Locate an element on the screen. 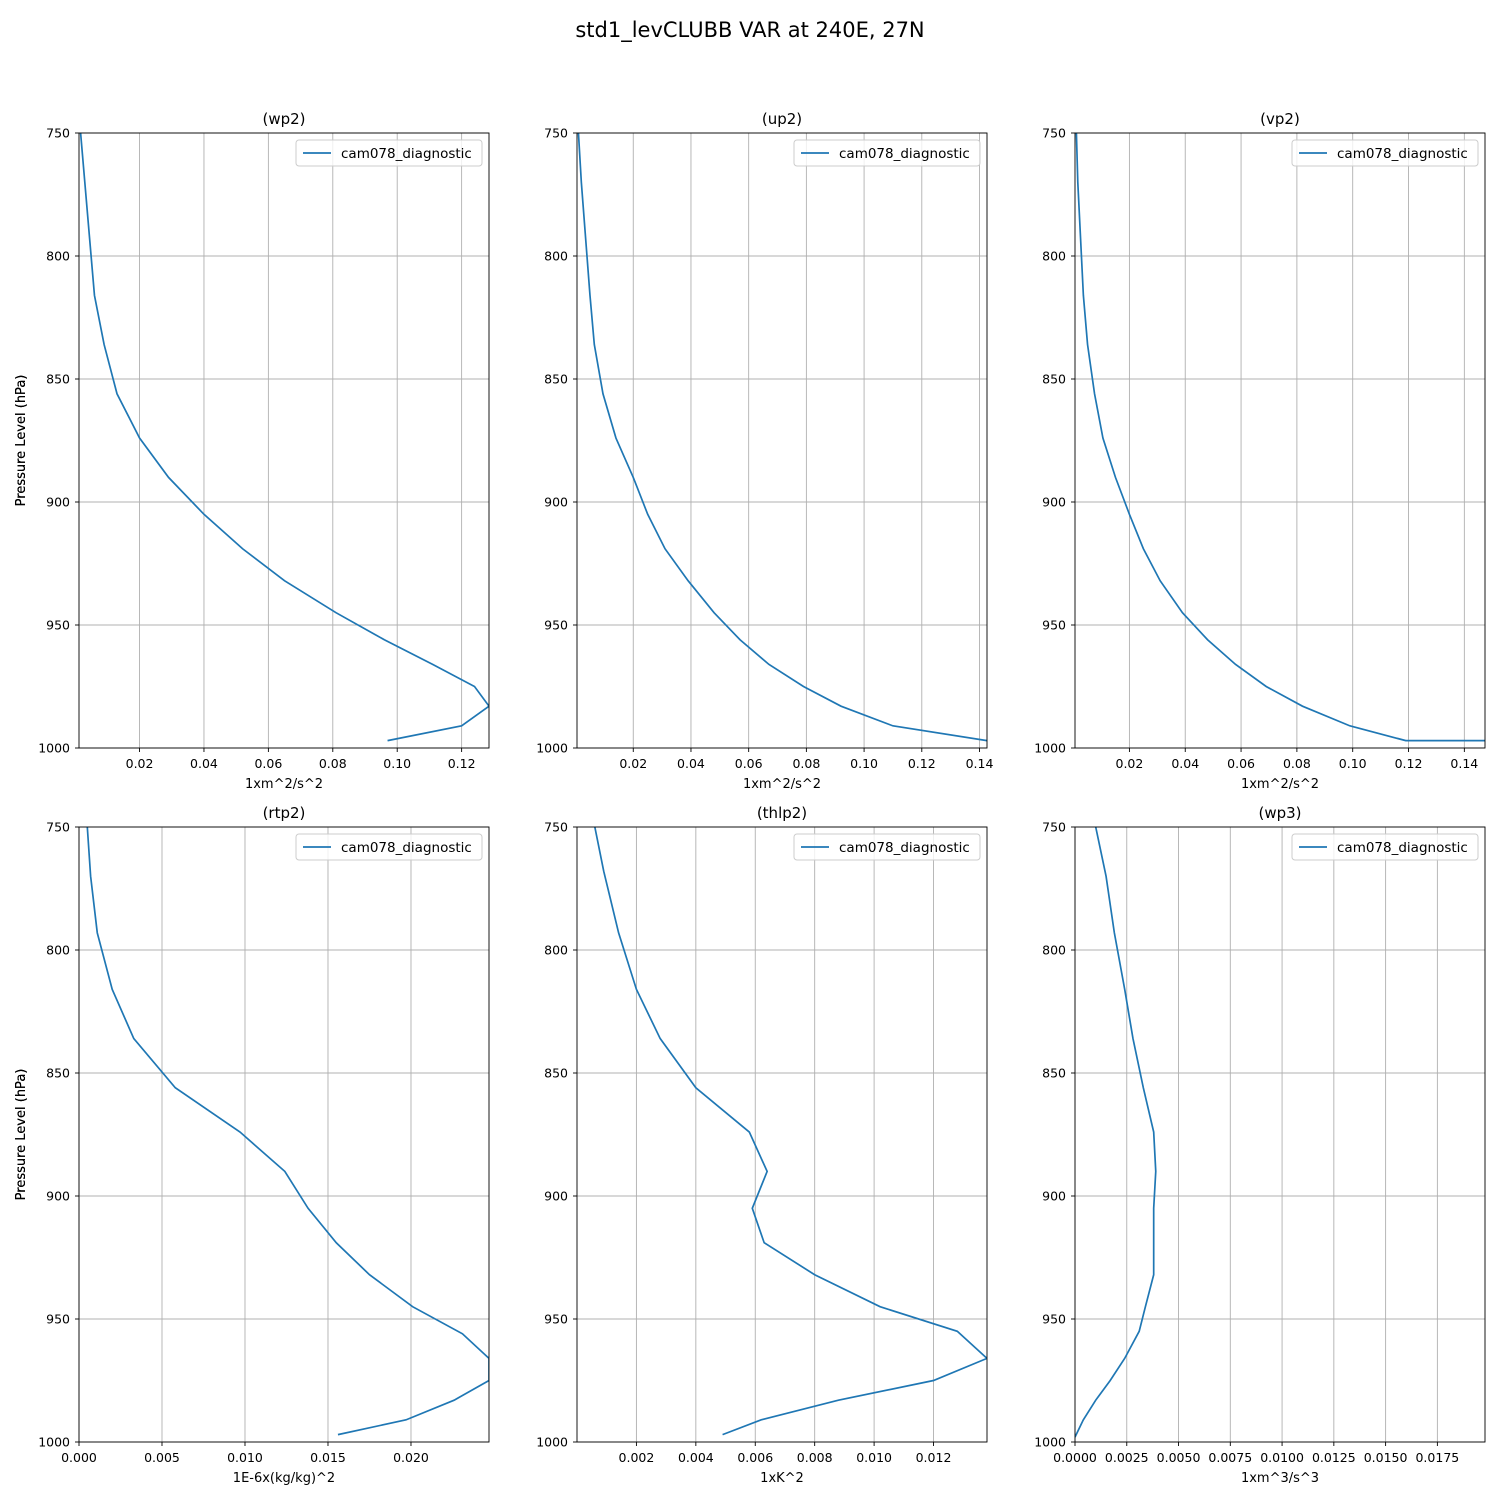  panel-title: (thlp2) is located at coordinates (782, 813).